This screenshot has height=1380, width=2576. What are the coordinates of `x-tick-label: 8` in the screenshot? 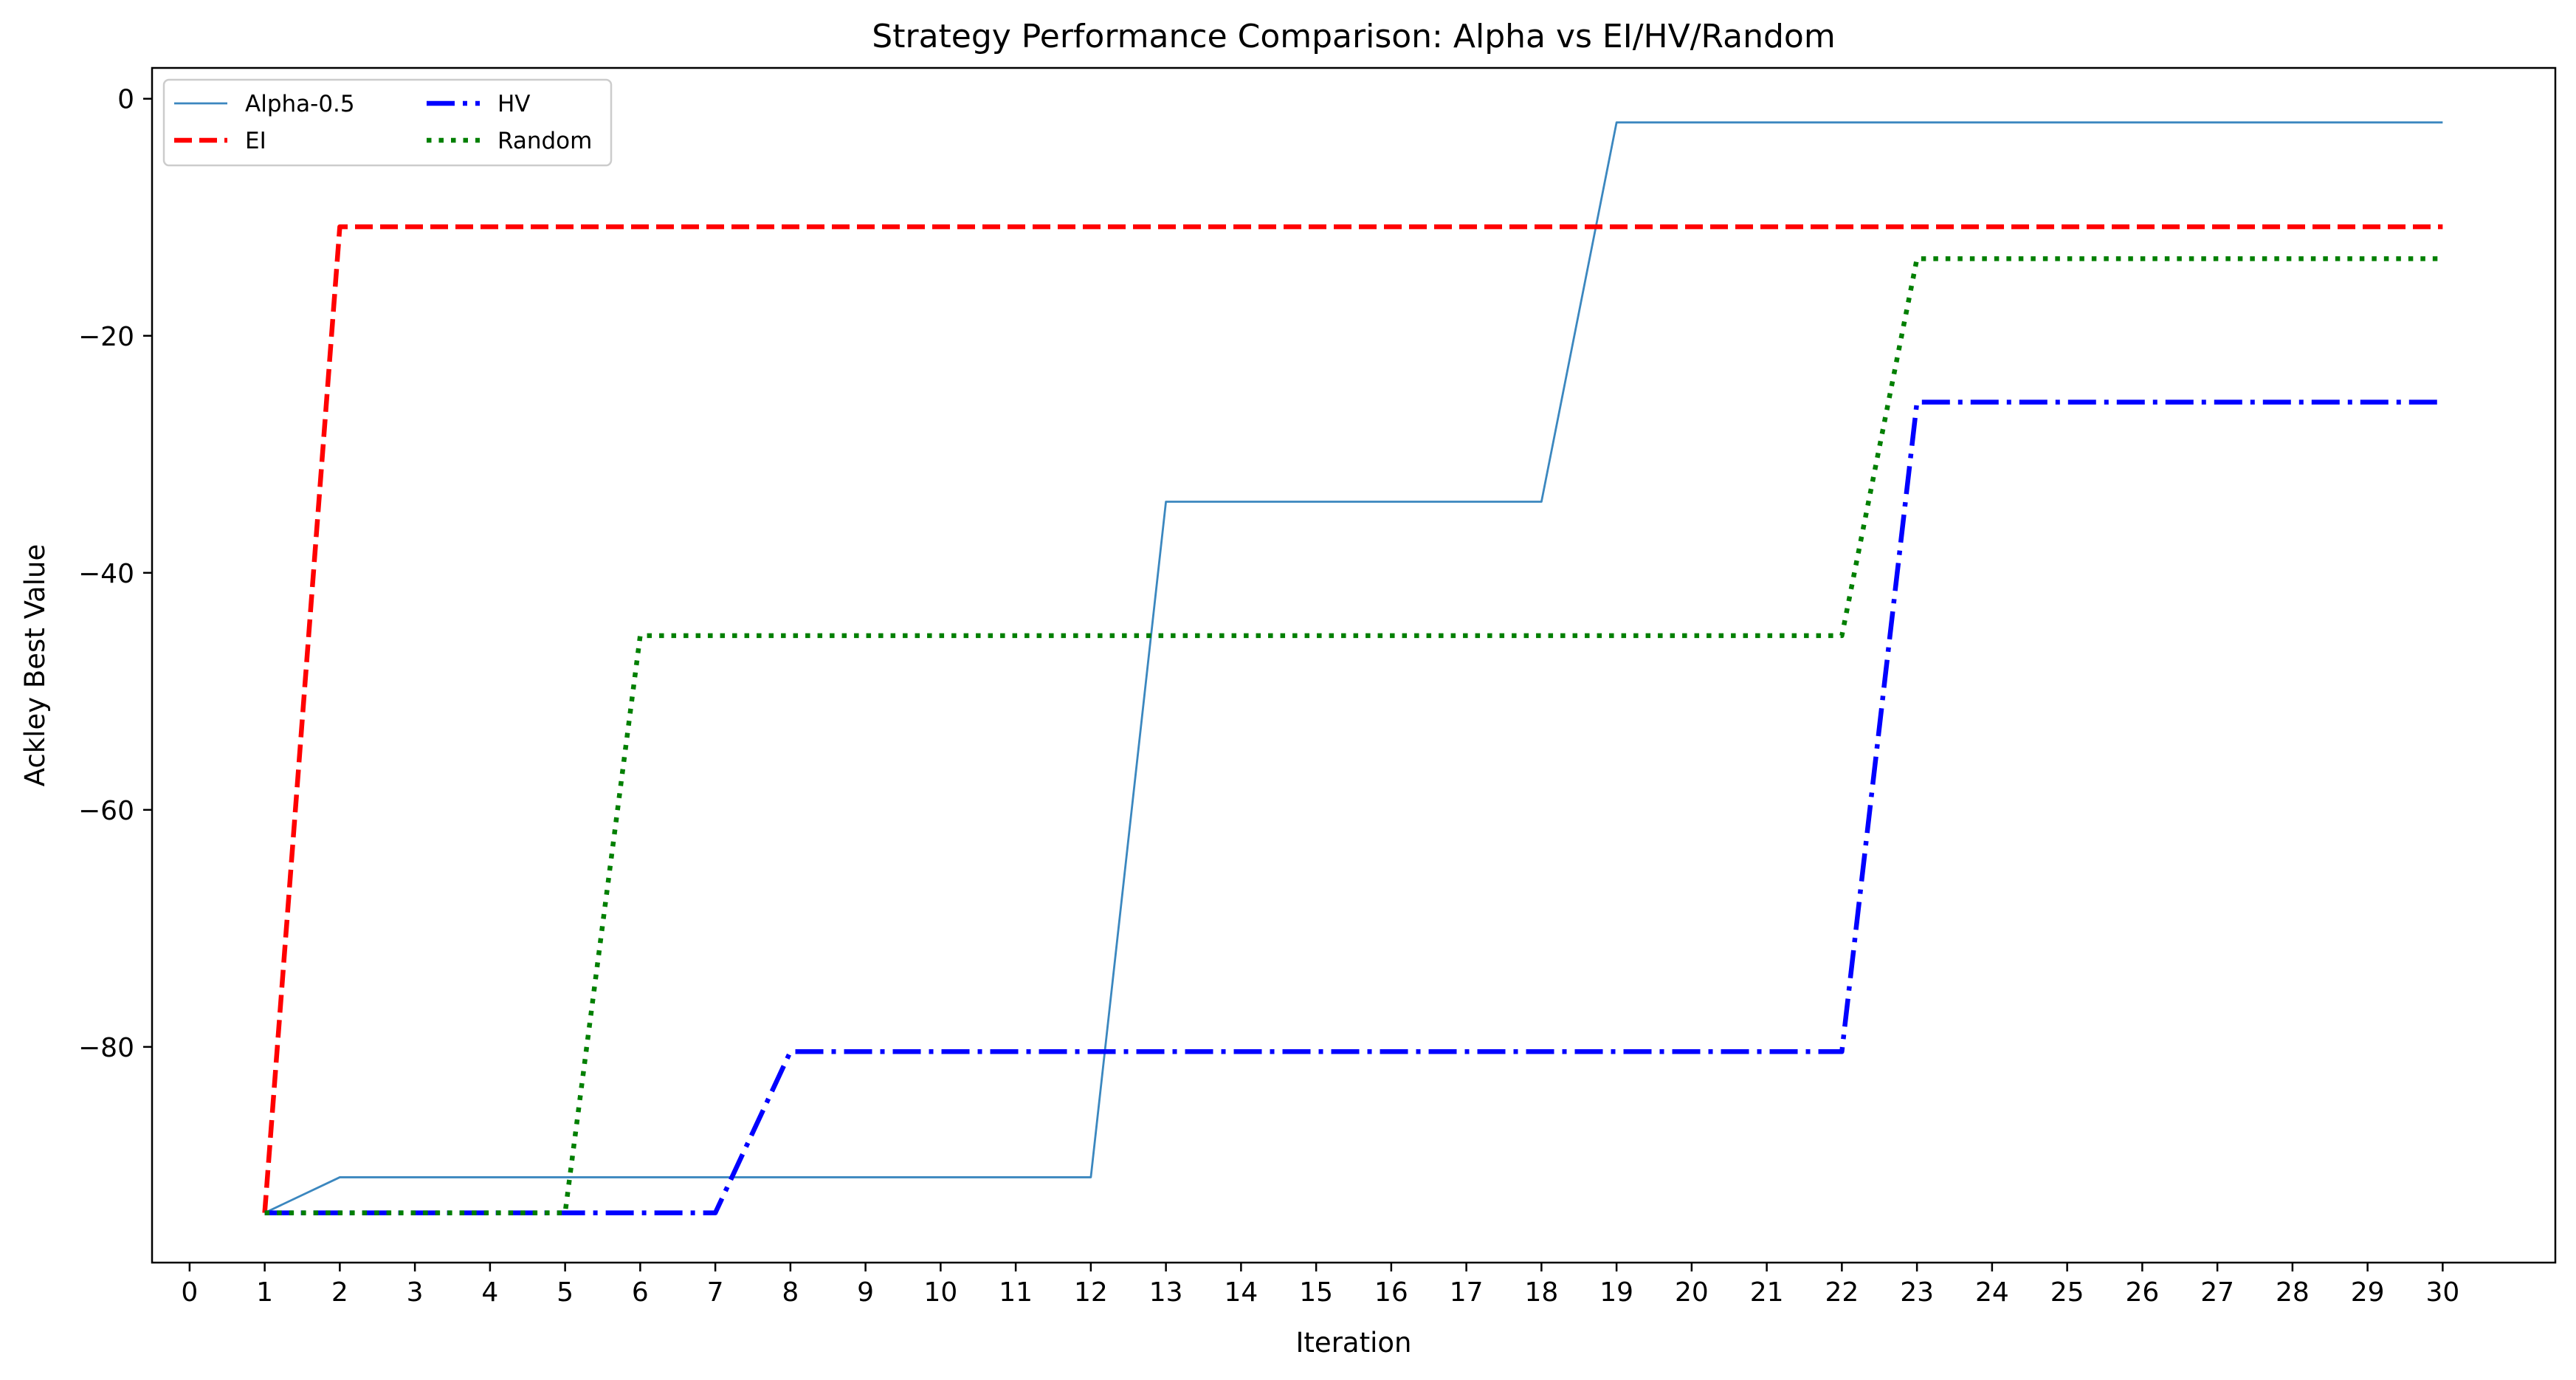 It's located at (790, 1292).